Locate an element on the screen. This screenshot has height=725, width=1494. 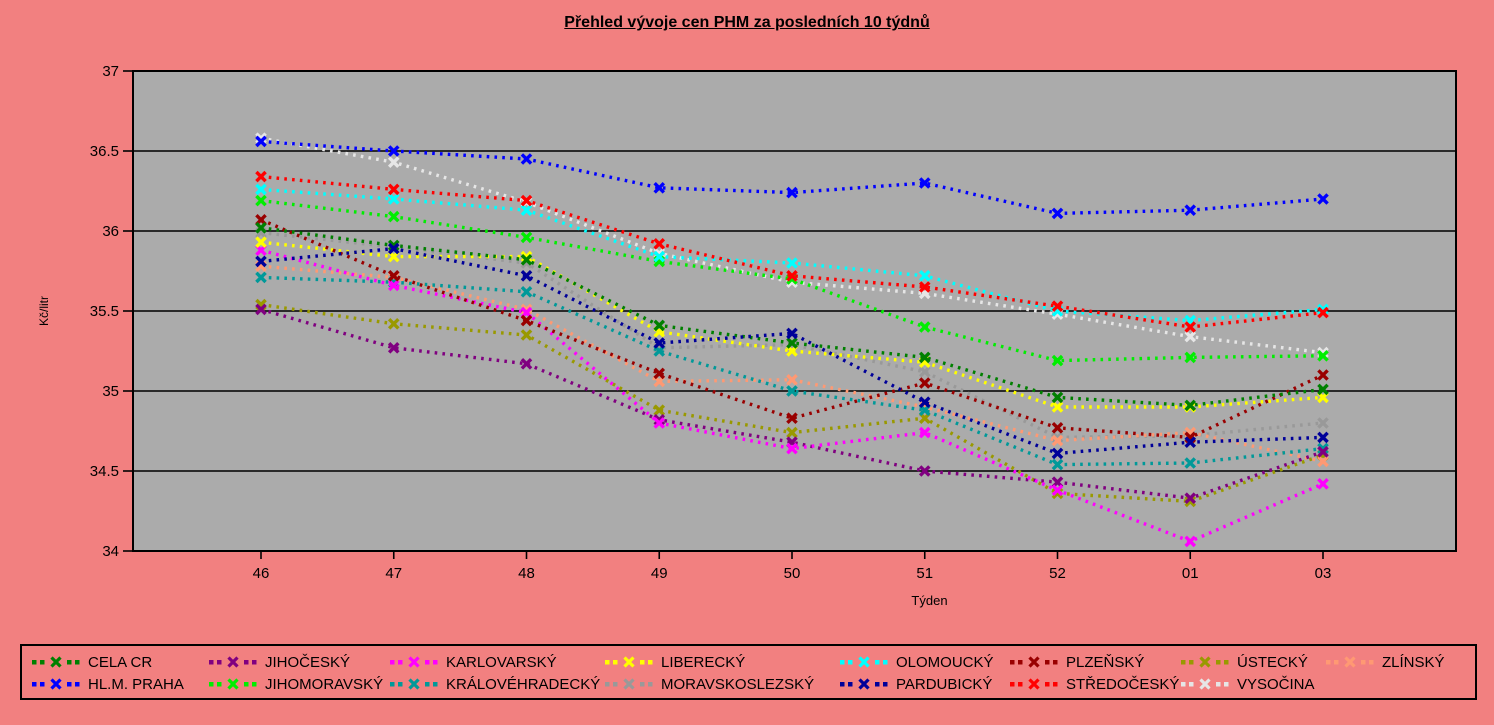
legend-label: PLZEŇSKÝ is located at coordinates (1105, 662).